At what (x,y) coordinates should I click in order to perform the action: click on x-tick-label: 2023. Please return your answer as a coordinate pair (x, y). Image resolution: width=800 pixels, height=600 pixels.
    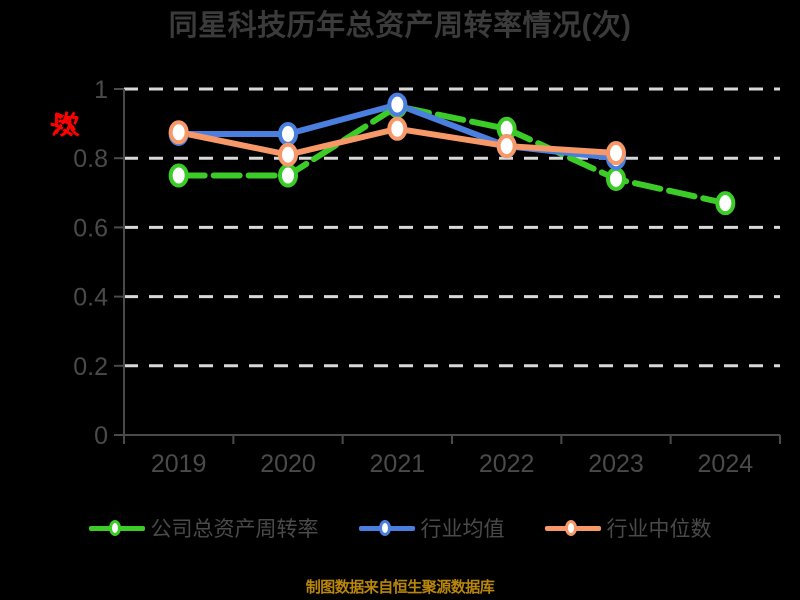
    Looking at the image, I should click on (616, 464).